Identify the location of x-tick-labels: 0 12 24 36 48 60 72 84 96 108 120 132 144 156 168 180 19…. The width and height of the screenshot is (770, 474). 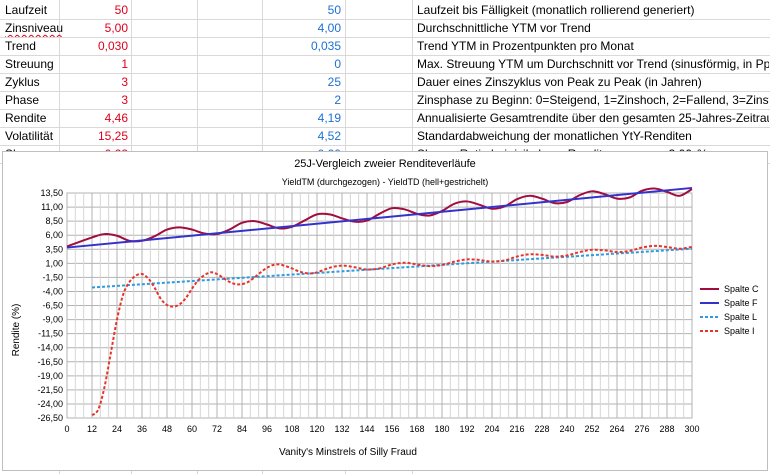
(381, 429).